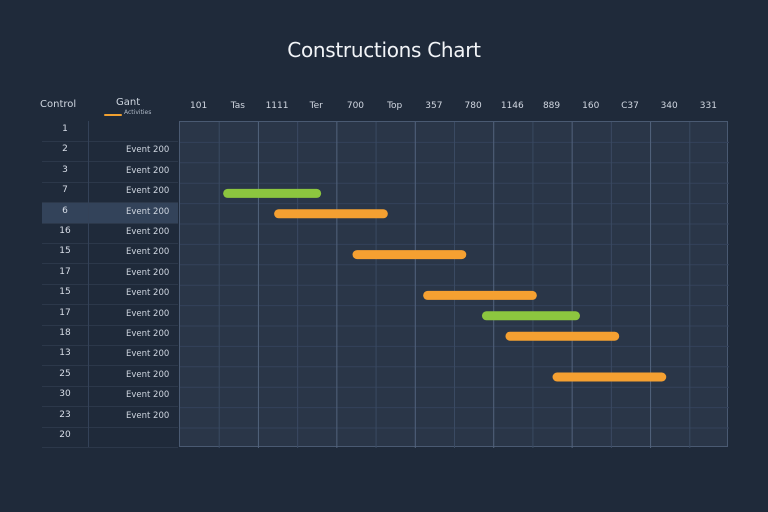  What do you see at coordinates (110, 193) in the screenshot?
I see `task-row: 7 Event 200` at bounding box center [110, 193].